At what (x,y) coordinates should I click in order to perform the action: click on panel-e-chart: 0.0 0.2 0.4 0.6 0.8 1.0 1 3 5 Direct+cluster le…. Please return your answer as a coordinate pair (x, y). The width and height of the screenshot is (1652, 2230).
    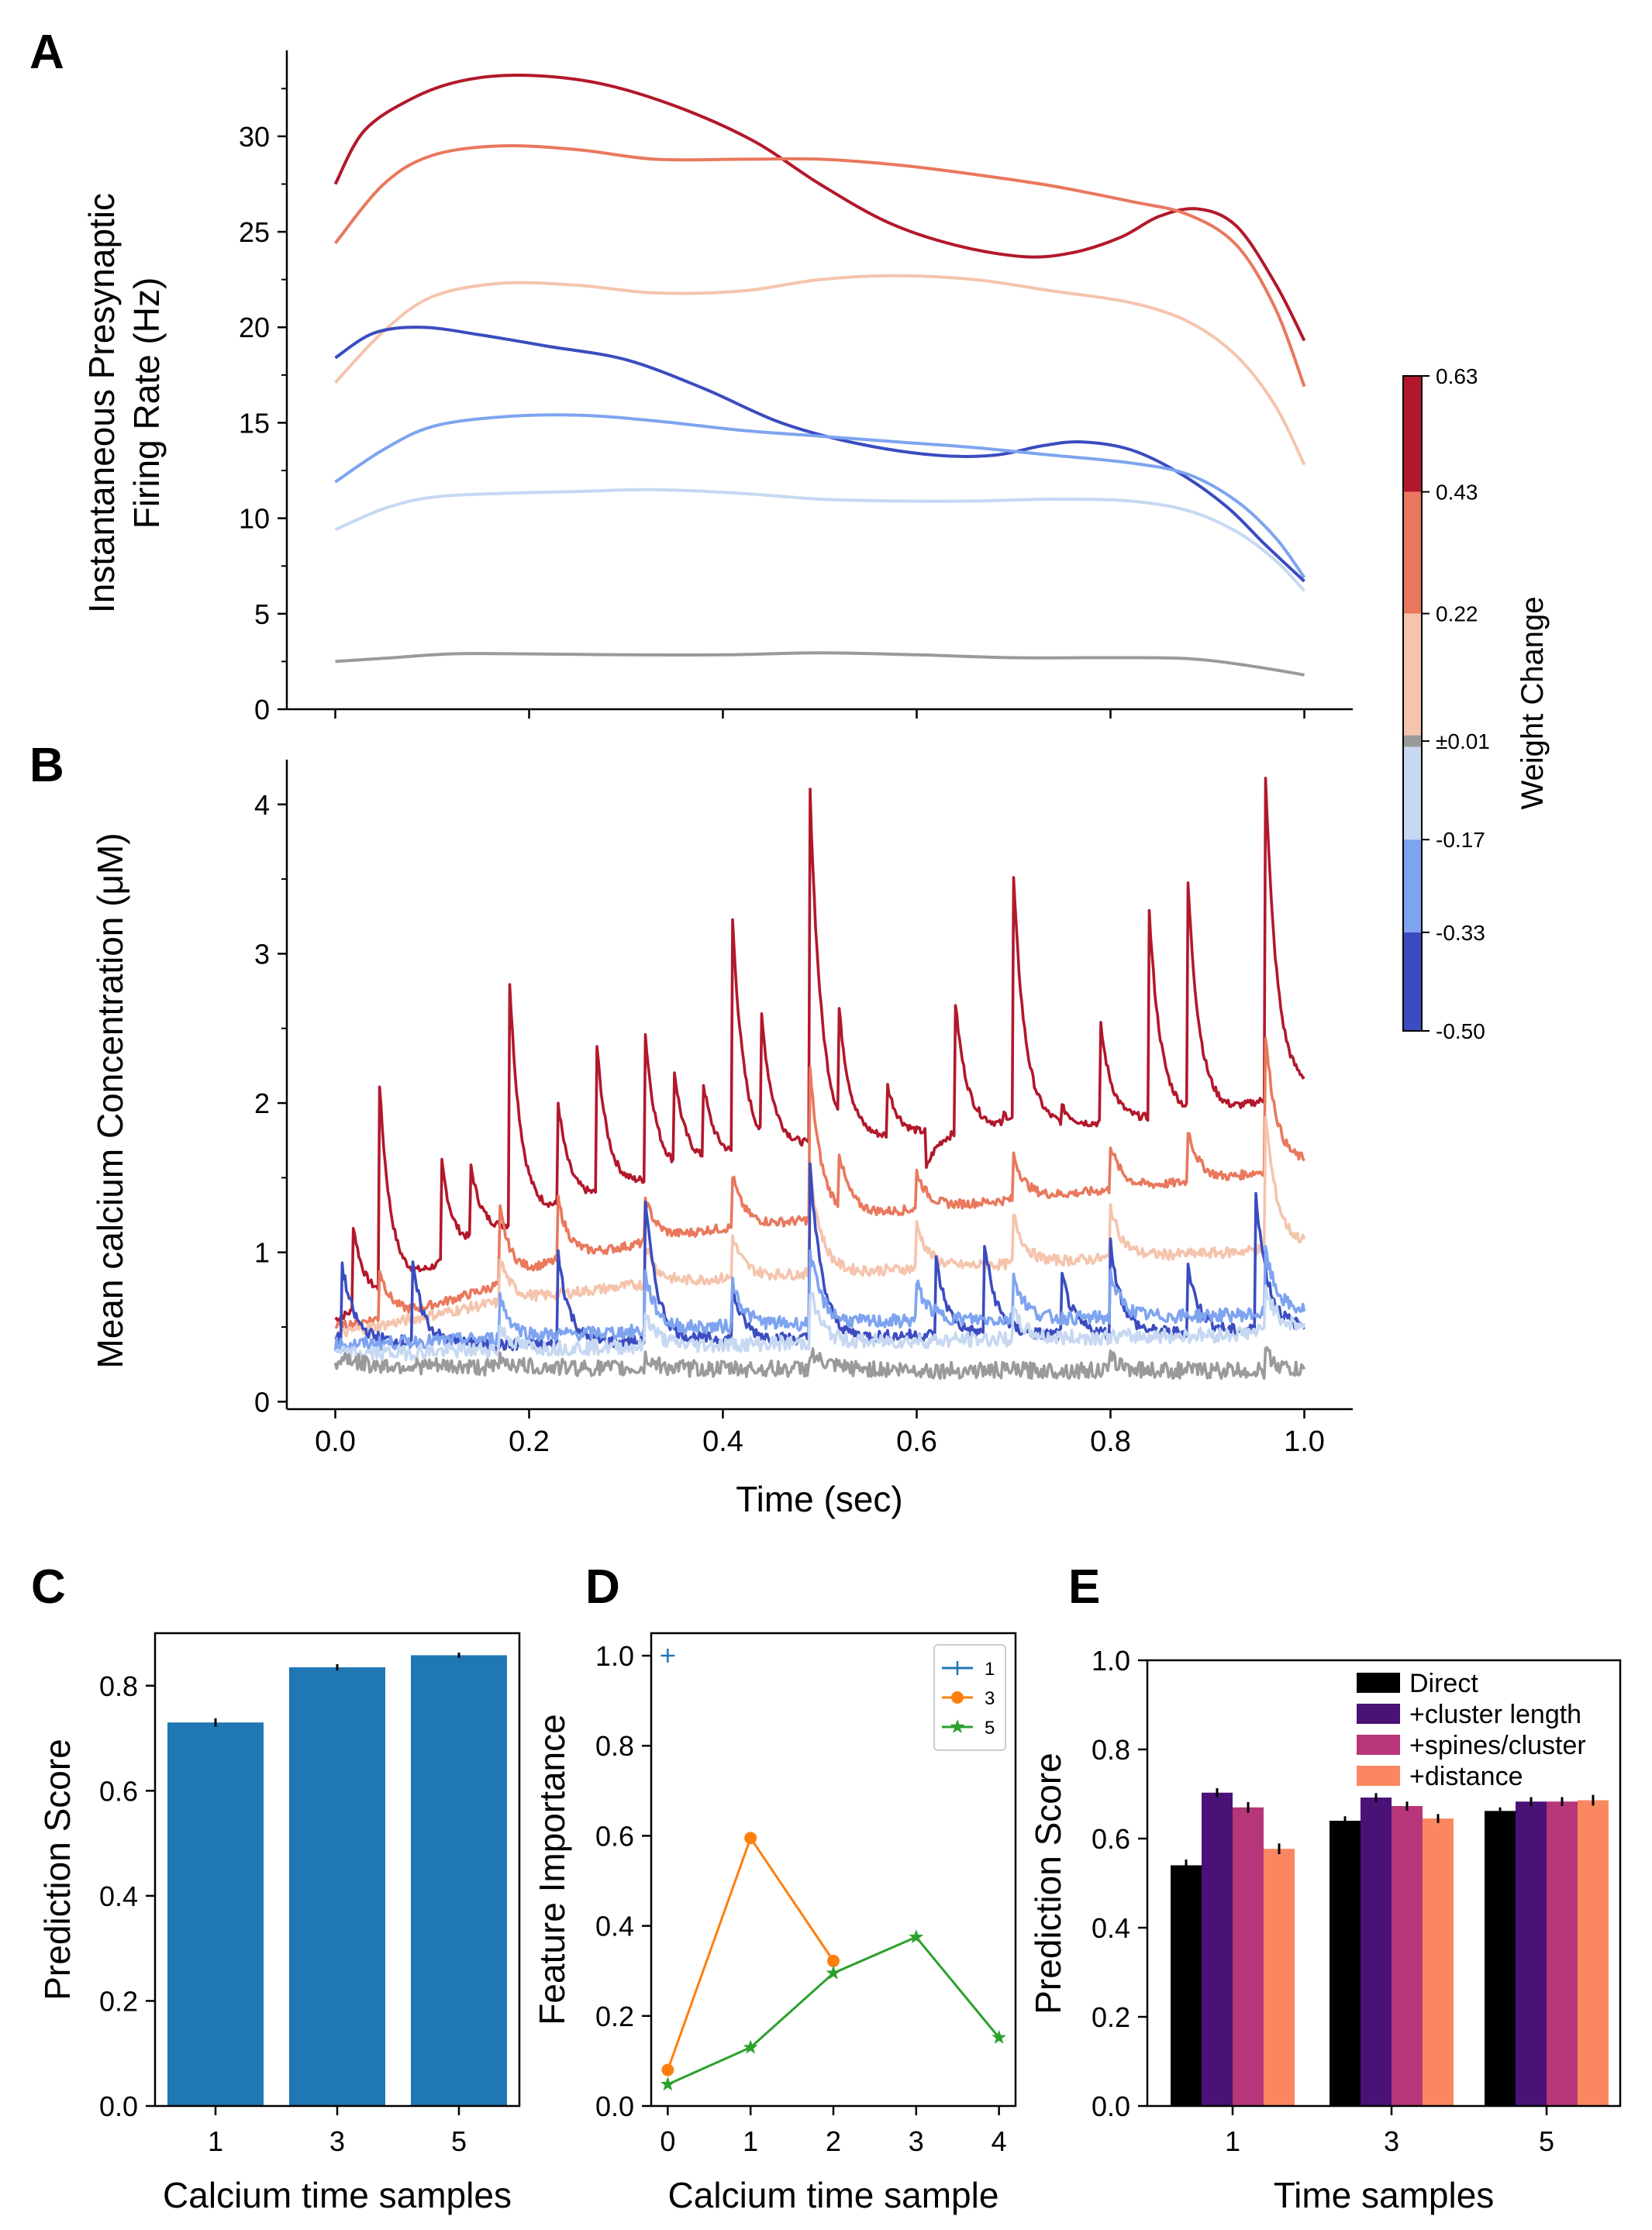
    Looking at the image, I should click on (1325, 1930).